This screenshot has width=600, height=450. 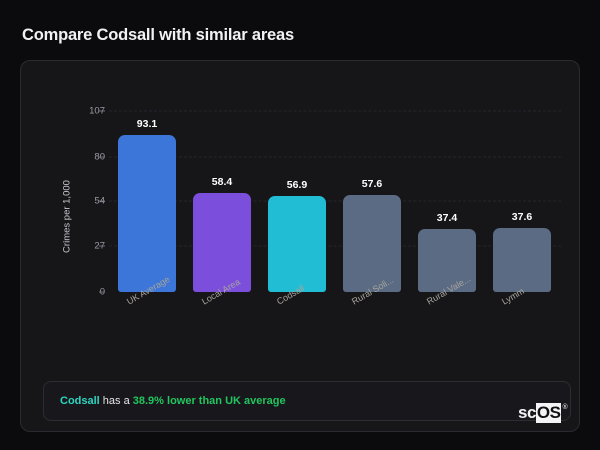 What do you see at coordinates (79, 200) in the screenshot?
I see `y-tick-label: 54` at bounding box center [79, 200].